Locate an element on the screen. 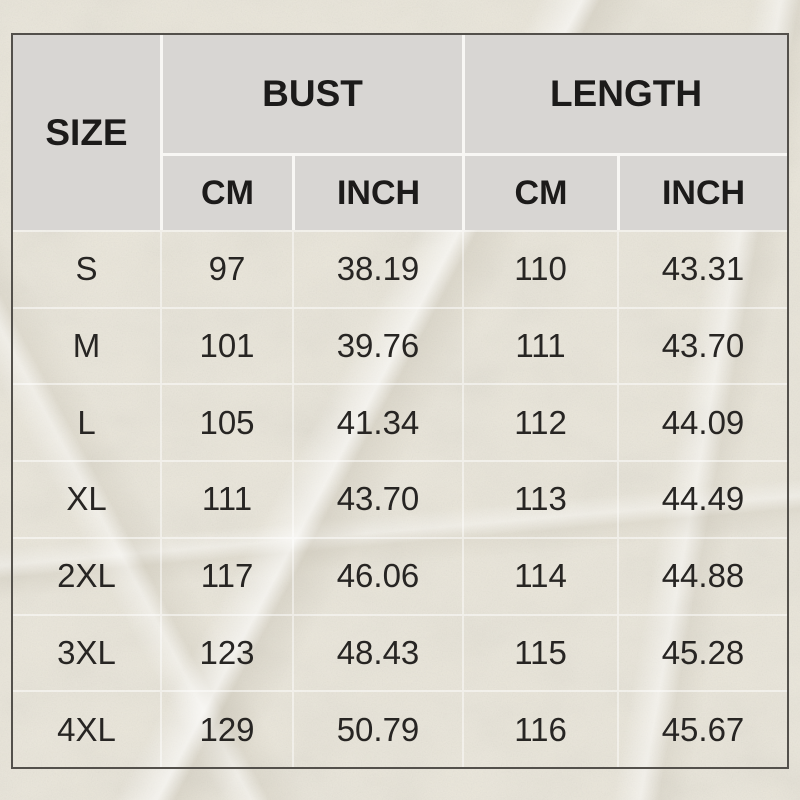  length-inch-cell: 45.28 is located at coordinates (702, 652).